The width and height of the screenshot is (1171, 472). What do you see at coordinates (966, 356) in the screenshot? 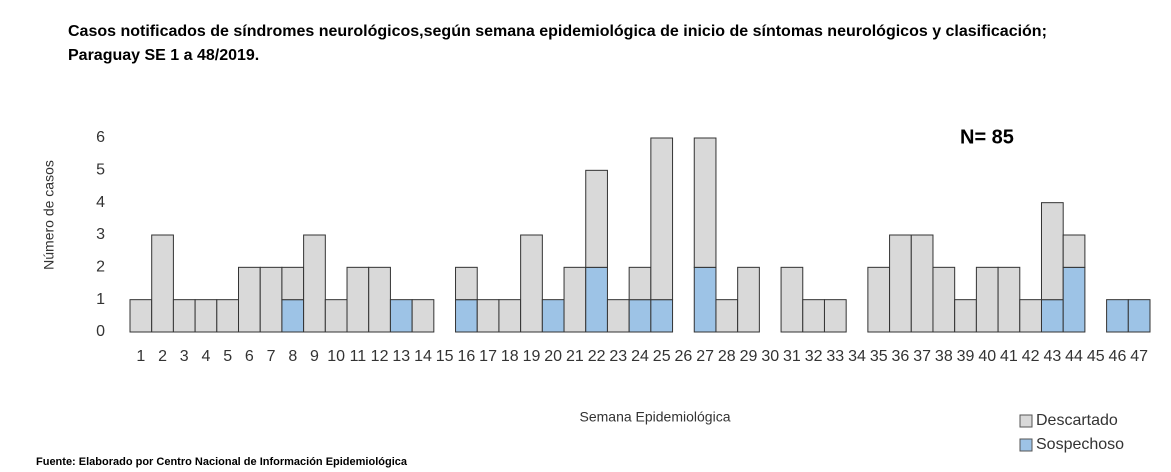
I see `x-tick-label: 39` at bounding box center [966, 356].